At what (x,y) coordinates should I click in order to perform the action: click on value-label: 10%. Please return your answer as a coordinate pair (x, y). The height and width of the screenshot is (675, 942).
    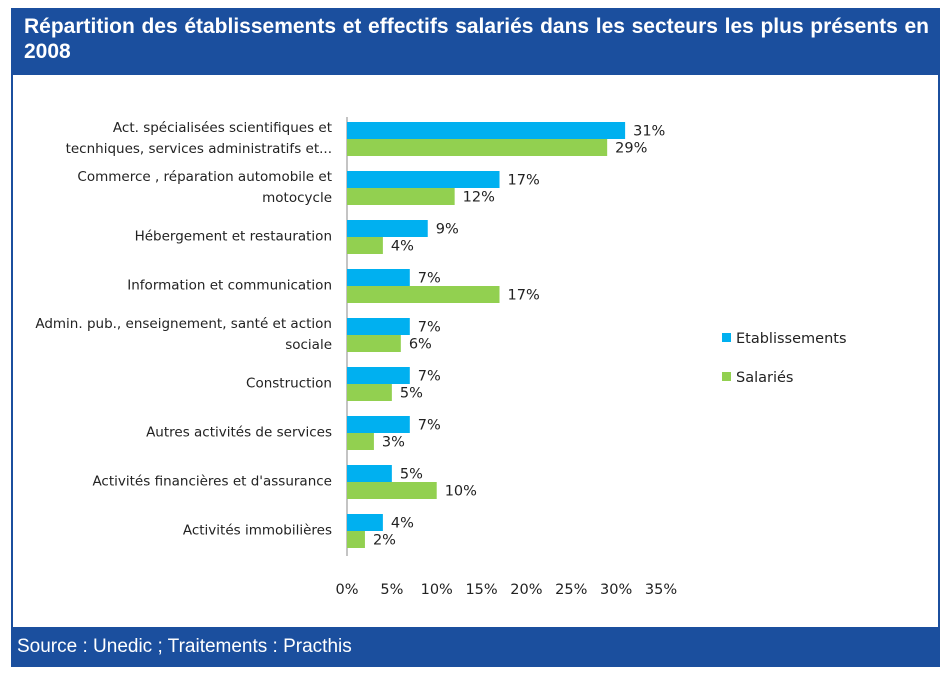
    Looking at the image, I should click on (461, 492).